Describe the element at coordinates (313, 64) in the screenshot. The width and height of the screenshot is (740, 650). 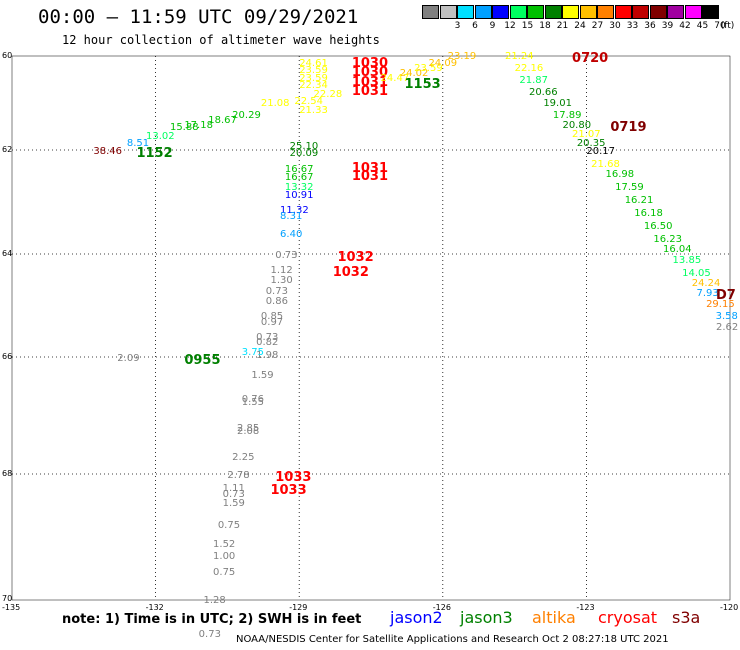
I see `wave-height-label: 24.61` at that location.